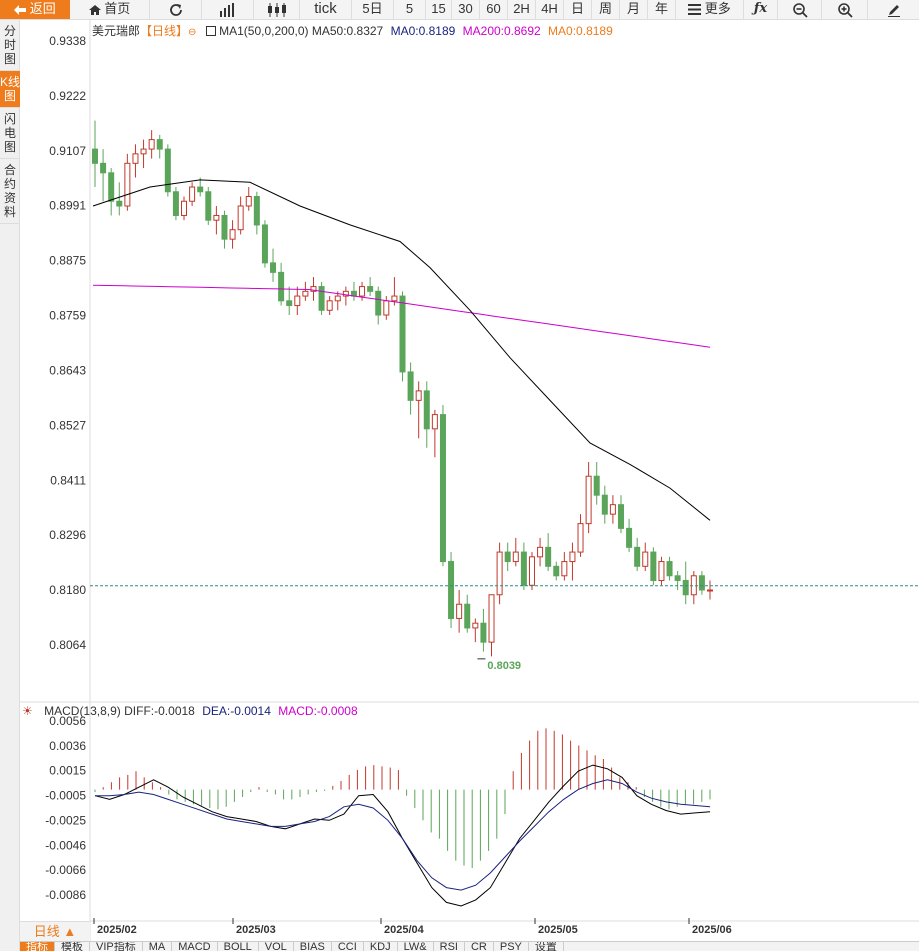 Image resolution: width=919 pixels, height=951 pixels. What do you see at coordinates (67, 590) in the screenshot?
I see `price-tick-label: 0.8180` at bounding box center [67, 590].